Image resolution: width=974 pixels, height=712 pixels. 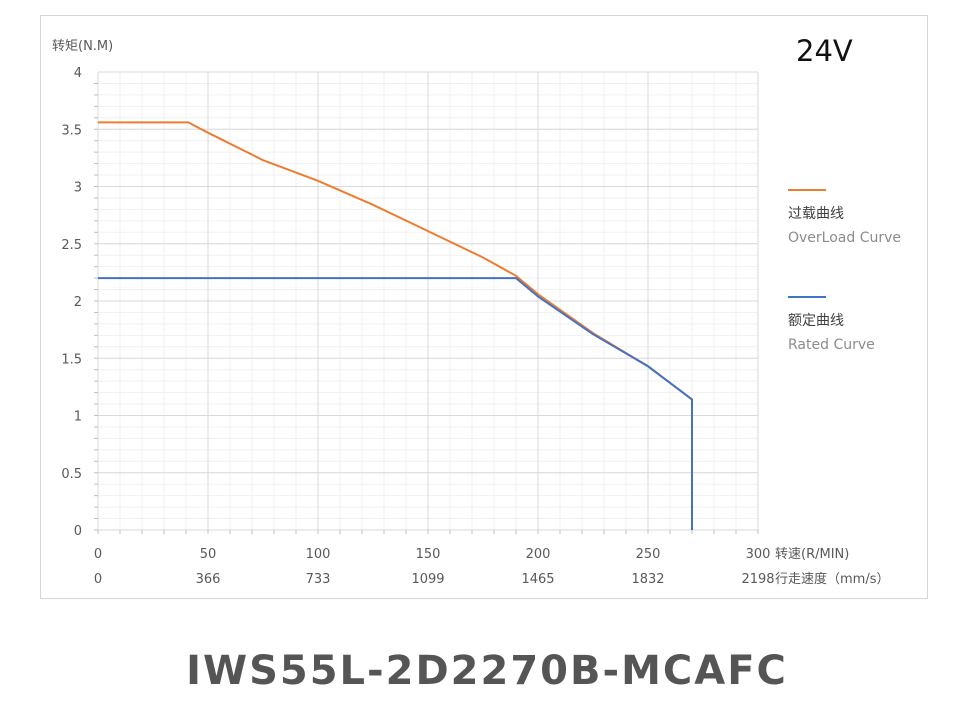 I want to click on y-tick-label: 2.5, so click(x=71, y=245).